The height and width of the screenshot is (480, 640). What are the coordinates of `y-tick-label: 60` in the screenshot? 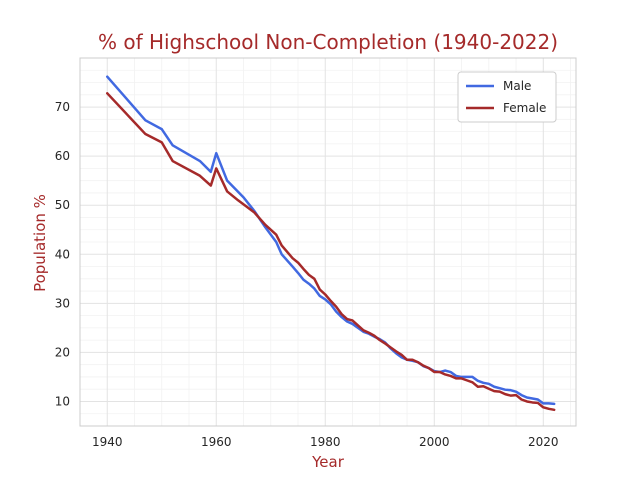 It's located at (62, 156).